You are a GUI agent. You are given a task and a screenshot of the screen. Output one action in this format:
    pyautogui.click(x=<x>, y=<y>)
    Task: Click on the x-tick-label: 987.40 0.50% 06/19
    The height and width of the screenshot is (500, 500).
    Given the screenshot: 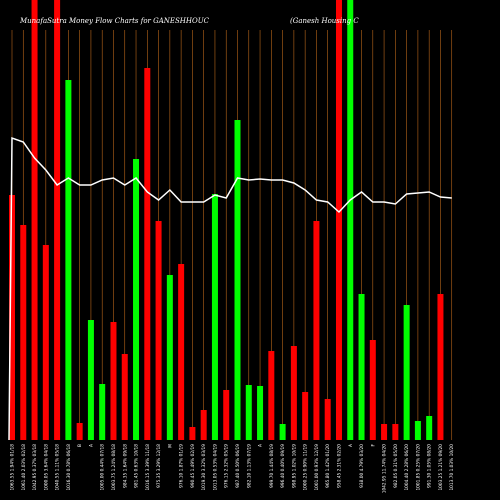 What is the action you would take?
    pyautogui.click(x=238, y=466)
    